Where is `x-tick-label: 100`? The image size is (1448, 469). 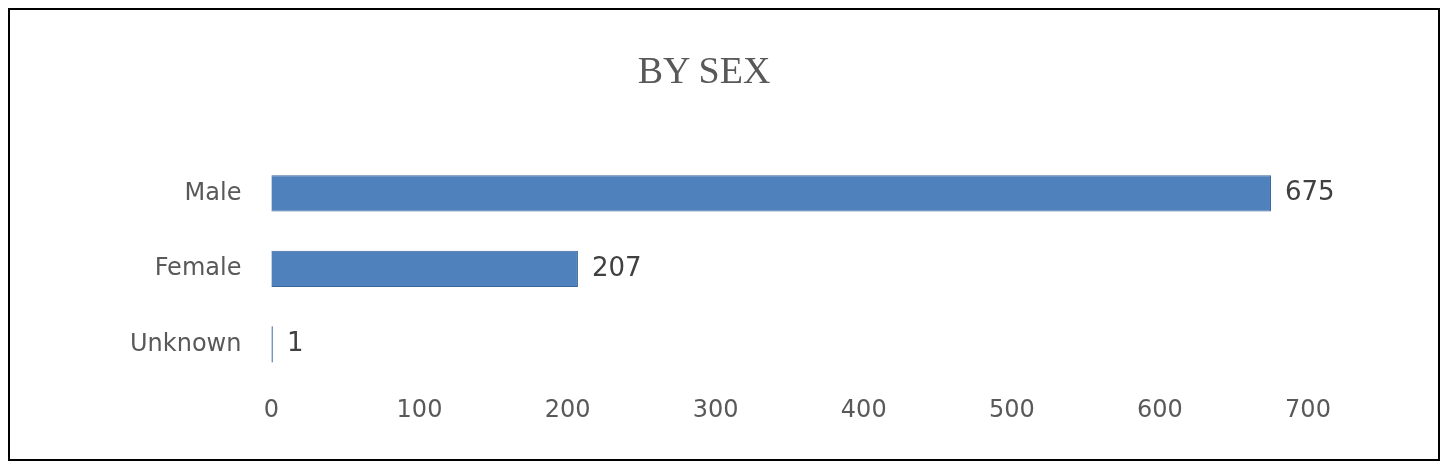
x-tick-label: 100 is located at coordinates (419, 408).